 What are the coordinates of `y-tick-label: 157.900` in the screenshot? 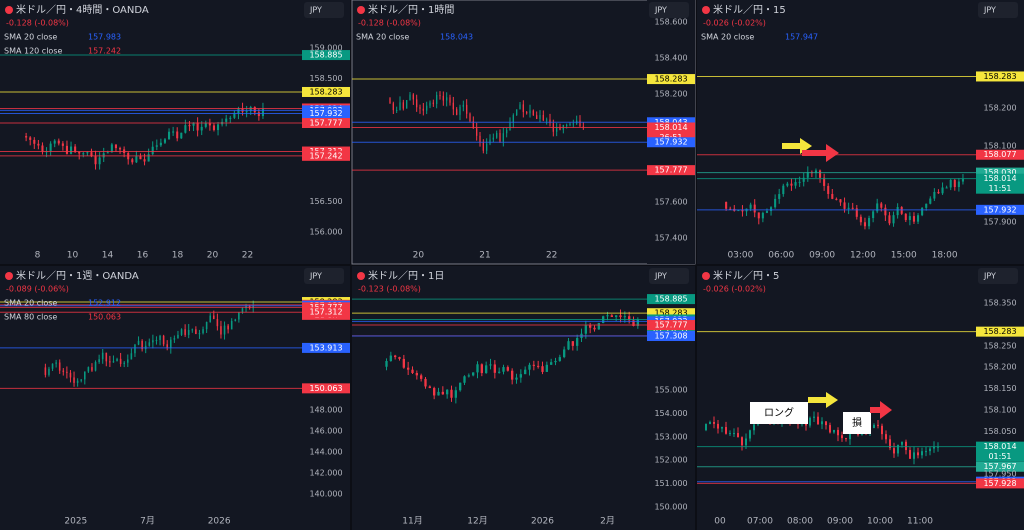 It's located at (999, 222).